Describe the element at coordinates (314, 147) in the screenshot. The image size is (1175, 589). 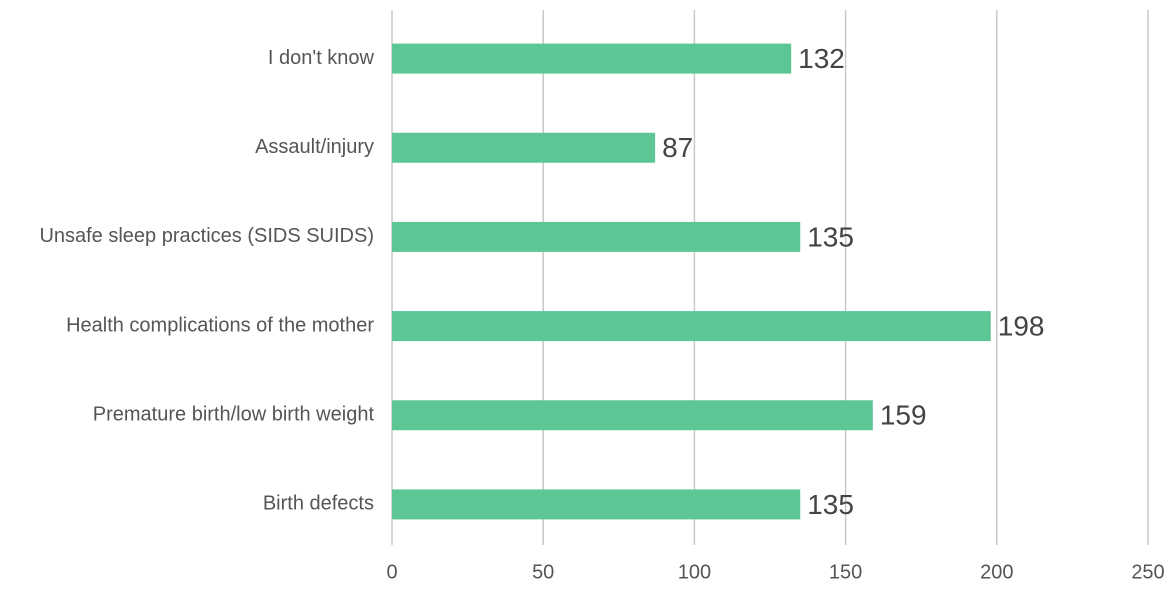
I see `y-tick-label: Assault/injury` at that location.